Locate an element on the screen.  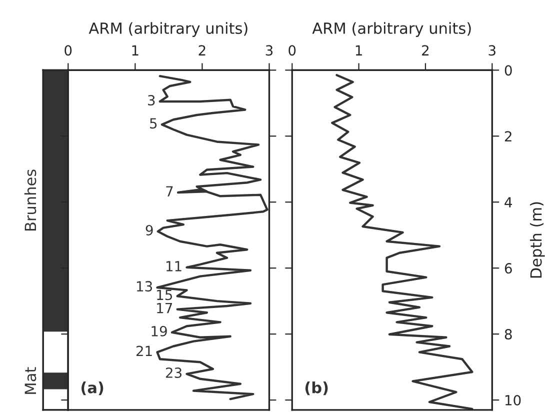
annotation: 5 is located at coordinates (153, 123).